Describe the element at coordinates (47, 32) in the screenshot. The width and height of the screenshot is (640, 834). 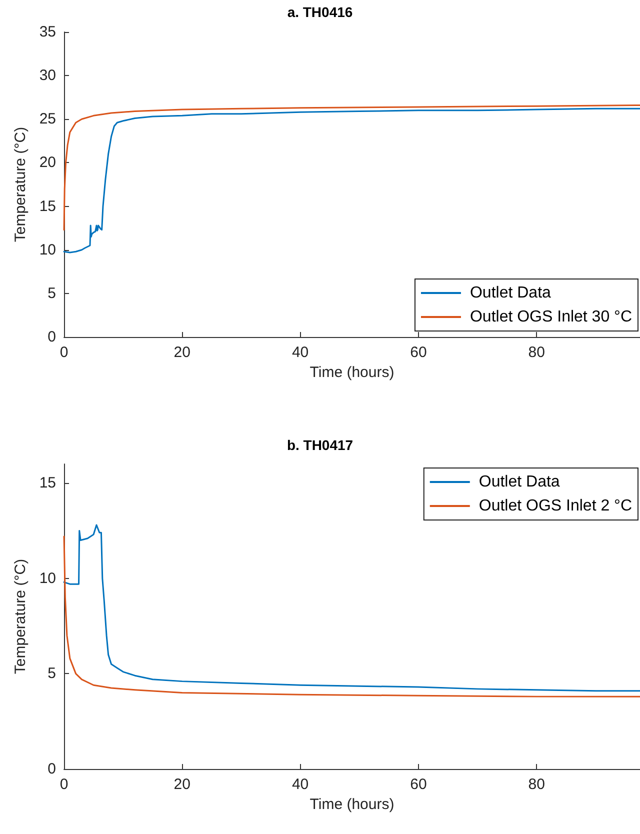
I see `y-tick-label: 35` at that location.